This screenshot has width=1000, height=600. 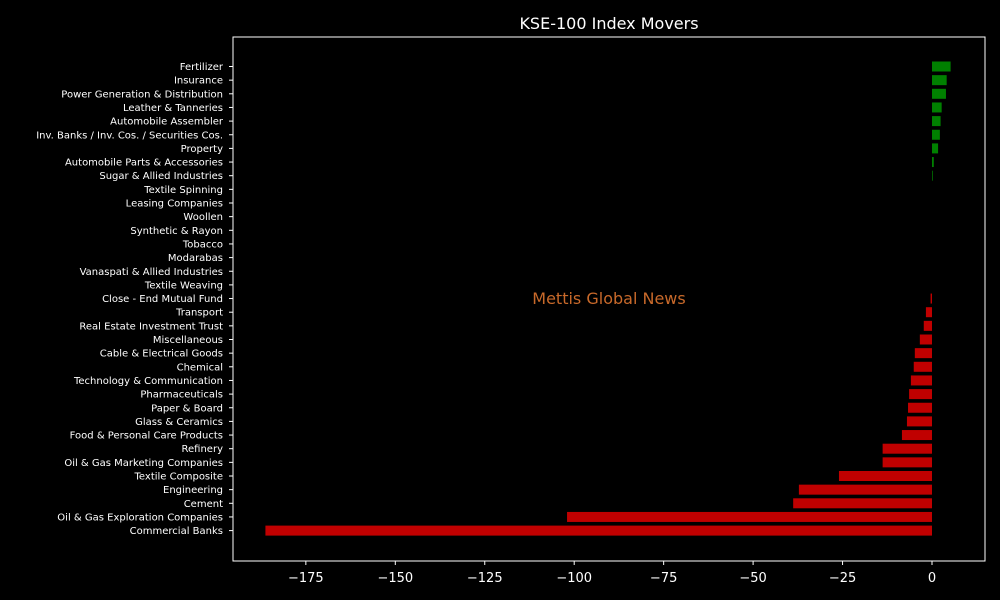 What do you see at coordinates (146, 436) in the screenshot?
I see `y-tick-label: Food & Personal Care Products` at bounding box center [146, 436].